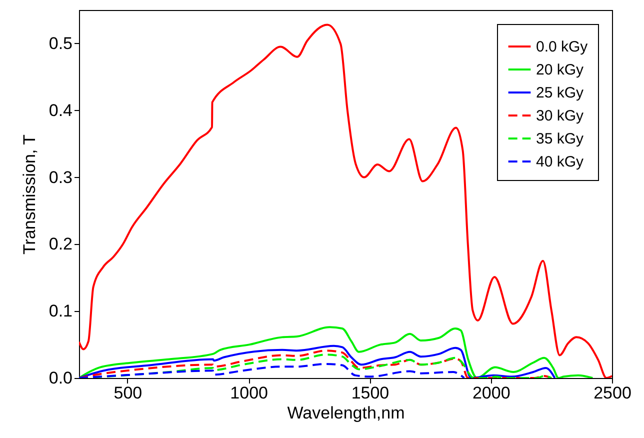  Describe the element at coordinates (562, 47) in the screenshot. I see `legend-label: 0.0 kGy` at that location.